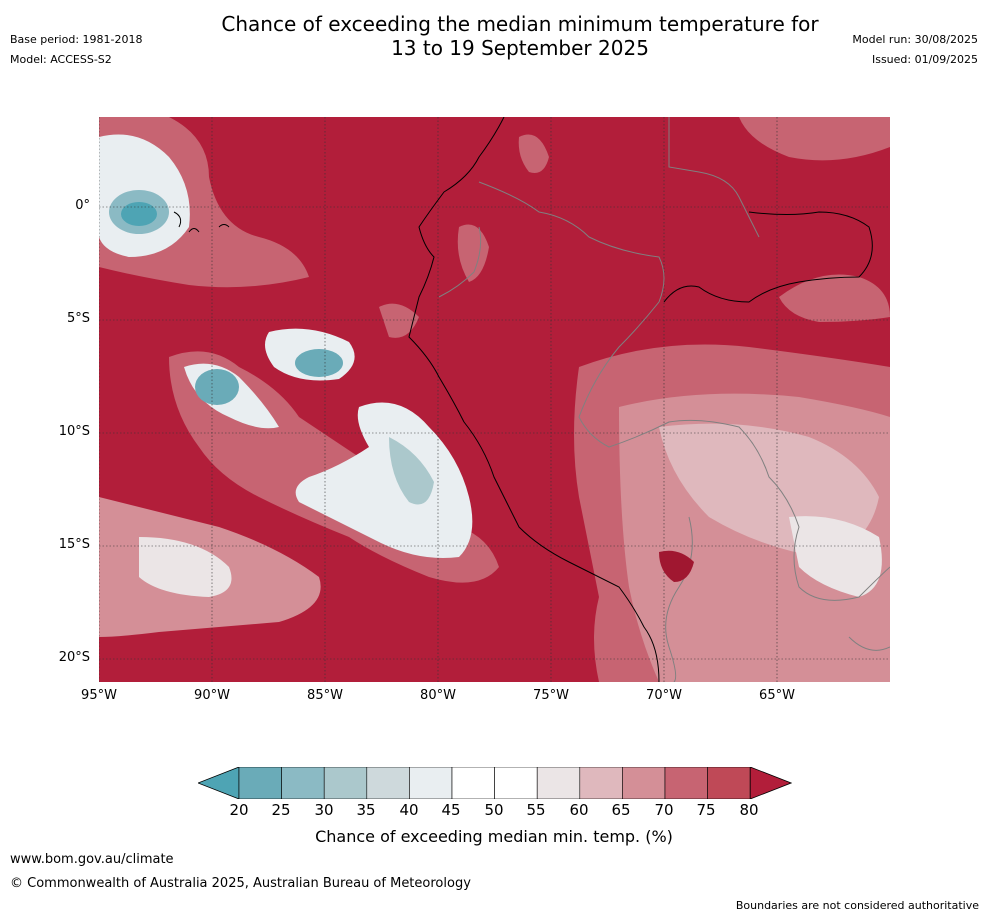 This screenshot has height=919, width=988. What do you see at coordinates (82, 205) in the screenshot?
I see `lat-label-0: 0°` at bounding box center [82, 205].